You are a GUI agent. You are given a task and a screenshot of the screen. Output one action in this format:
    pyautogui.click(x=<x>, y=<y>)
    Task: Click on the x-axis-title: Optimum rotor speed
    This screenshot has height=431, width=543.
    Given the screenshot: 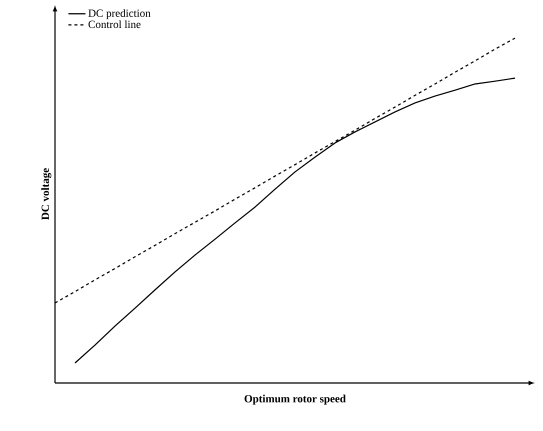 What is the action you would take?
    pyautogui.click(x=295, y=399)
    